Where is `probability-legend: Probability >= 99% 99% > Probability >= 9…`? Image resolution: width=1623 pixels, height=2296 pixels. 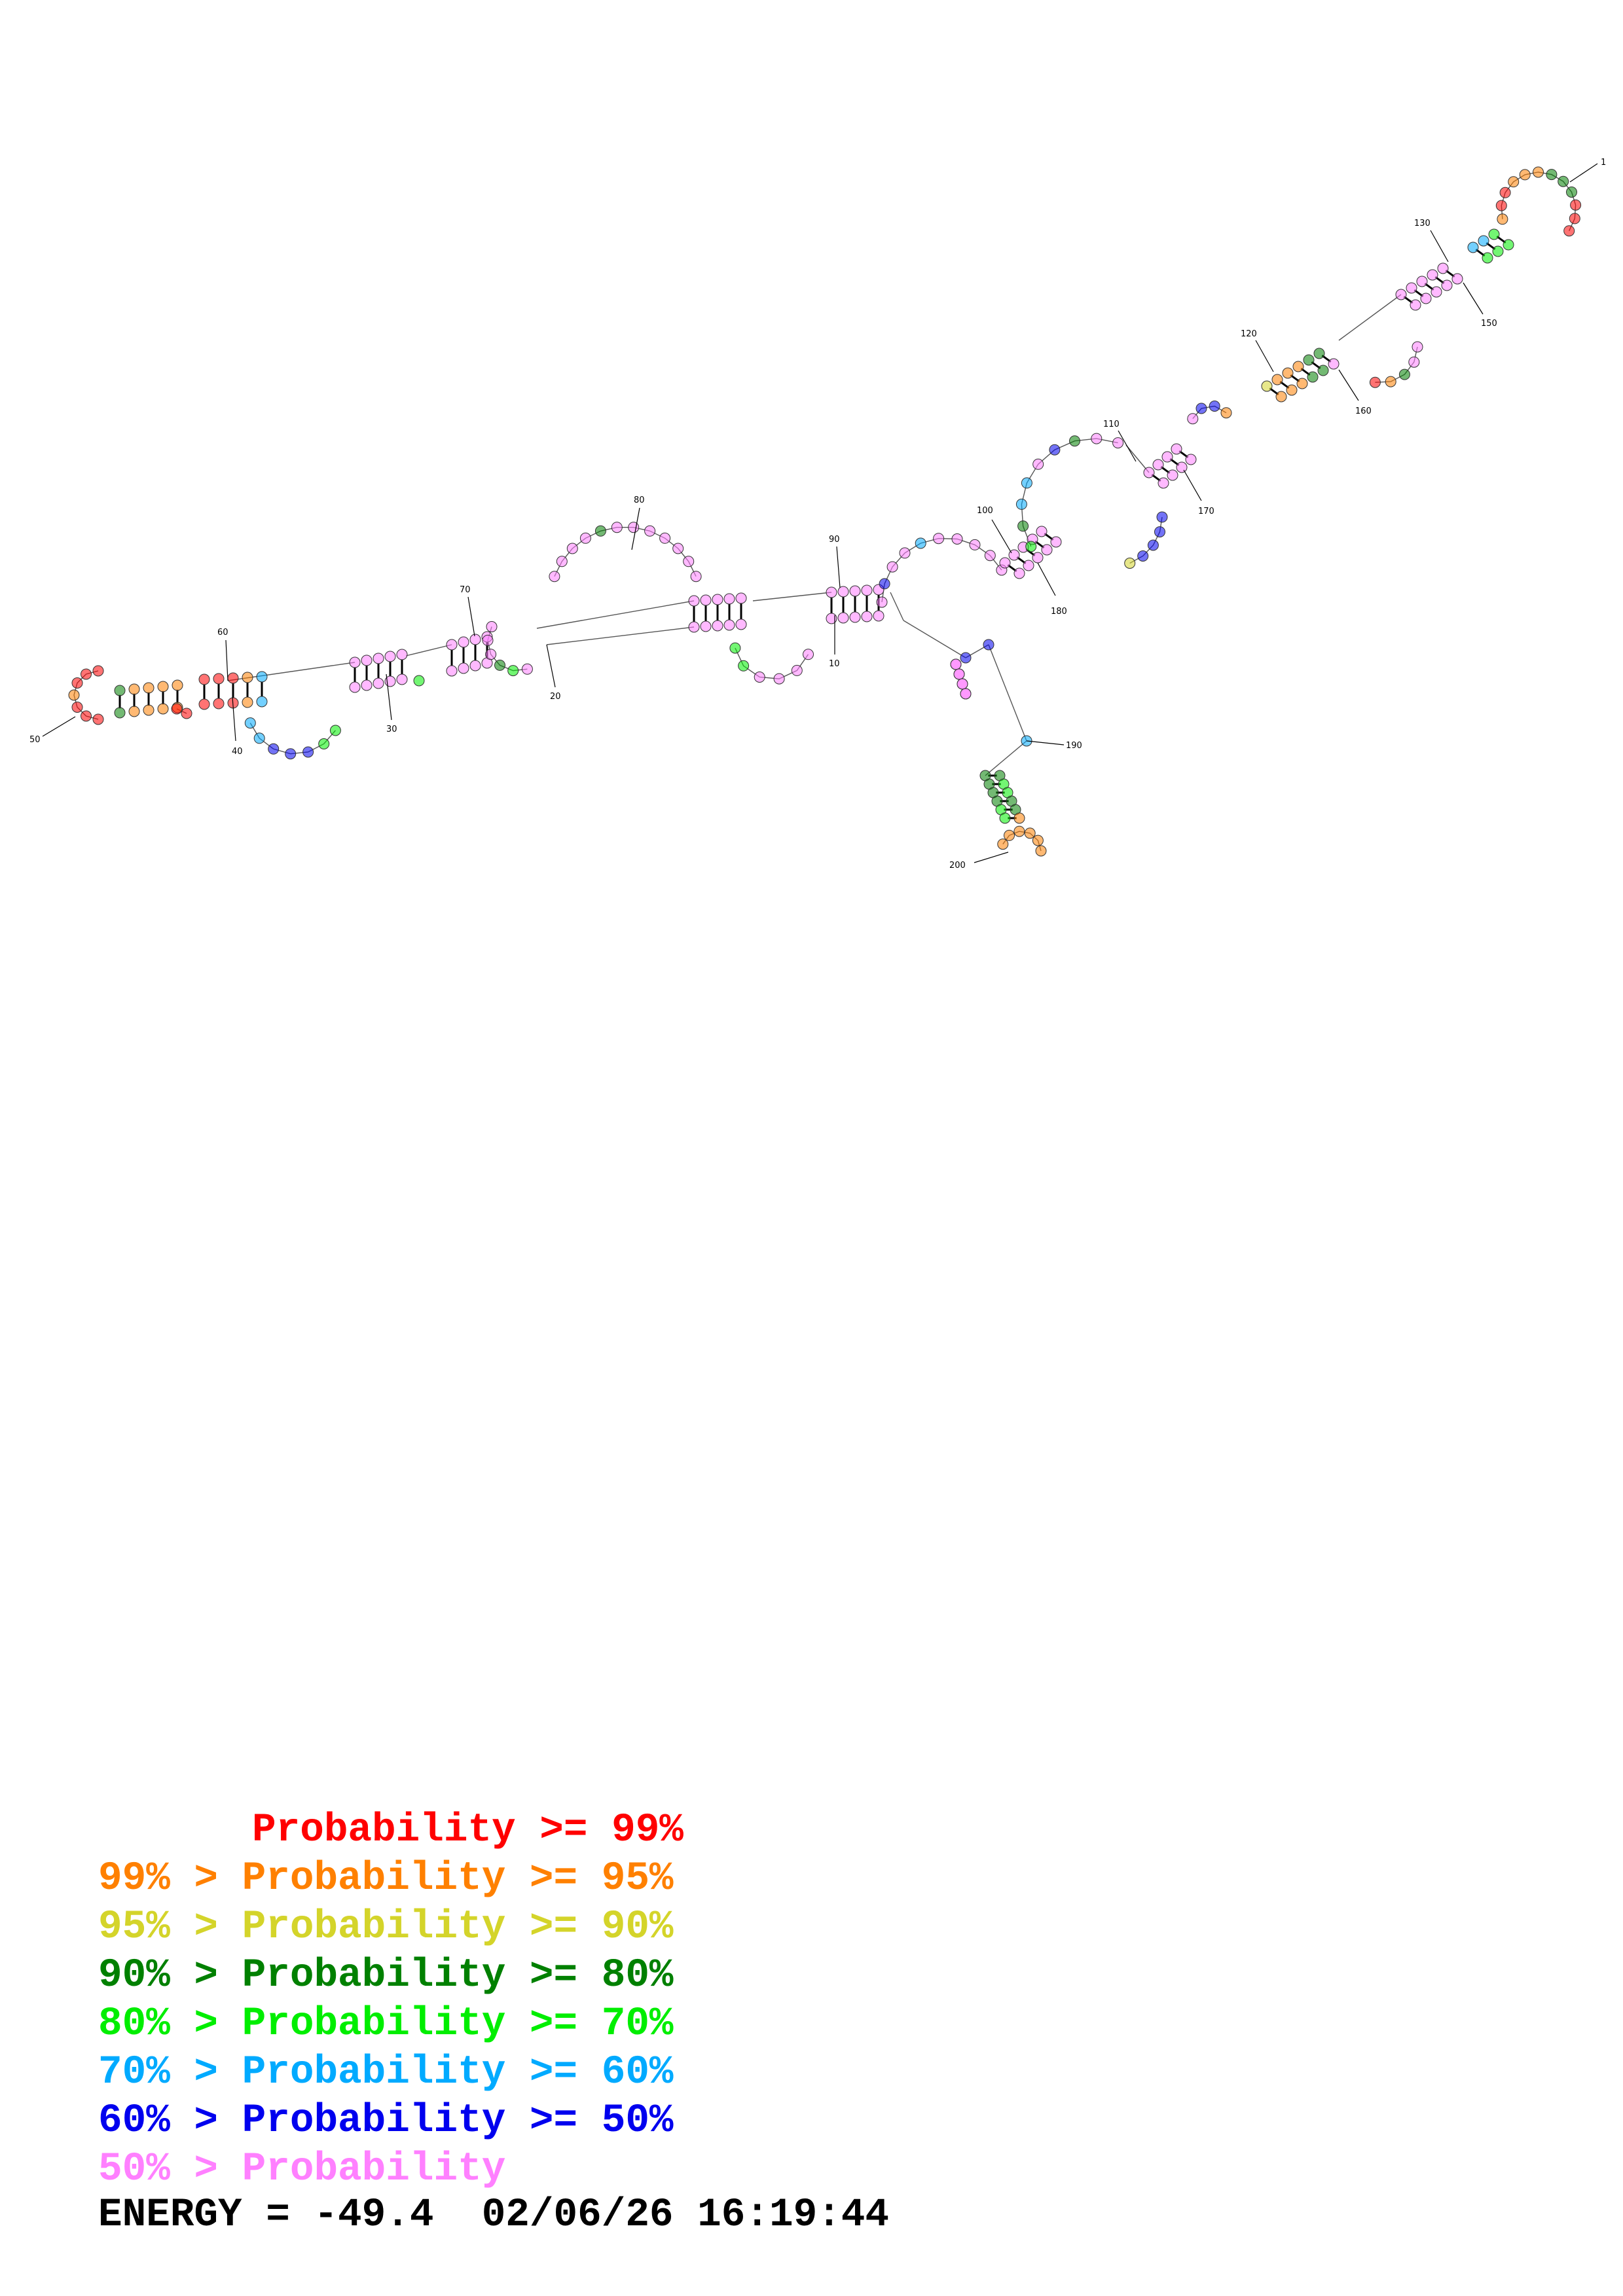
probability-legend: Probability >= 99% 99% > Probability >= 9… is located at coordinates (391, 2000).